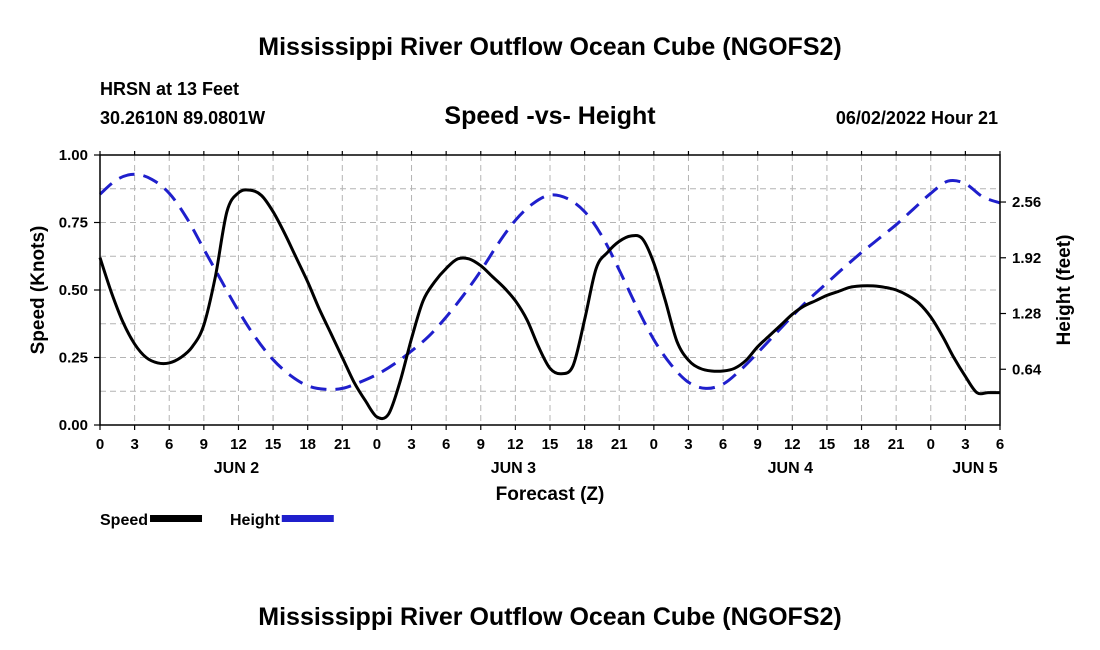  Describe the element at coordinates (38, 290) in the screenshot. I see `y-axis-label: Speed (Knots)` at that location.